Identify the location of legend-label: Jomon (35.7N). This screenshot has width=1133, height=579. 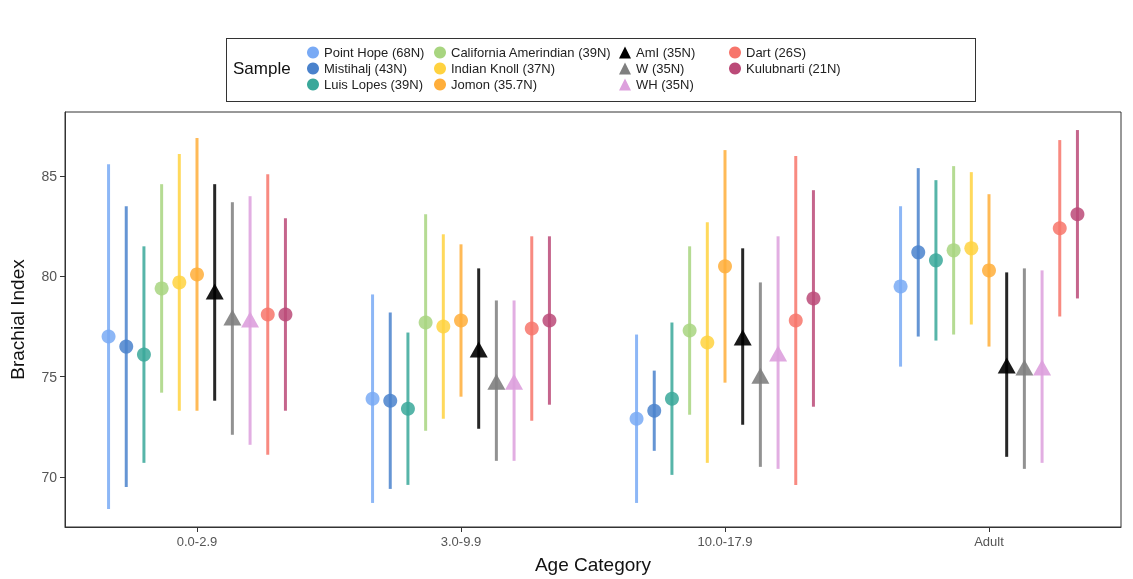
(494, 84).